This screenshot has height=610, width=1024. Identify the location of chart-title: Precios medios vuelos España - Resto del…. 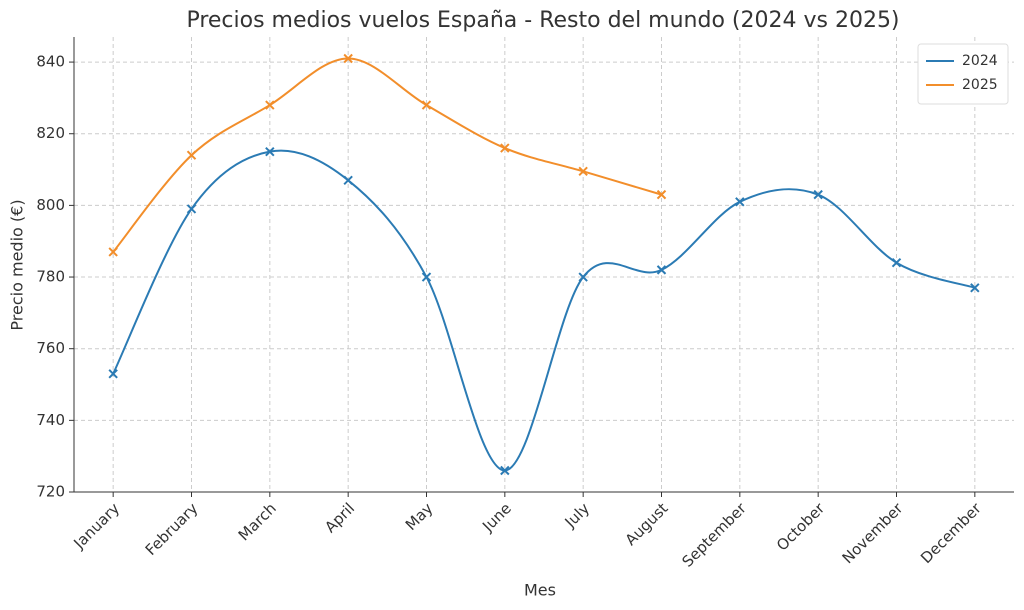
(542, 20).